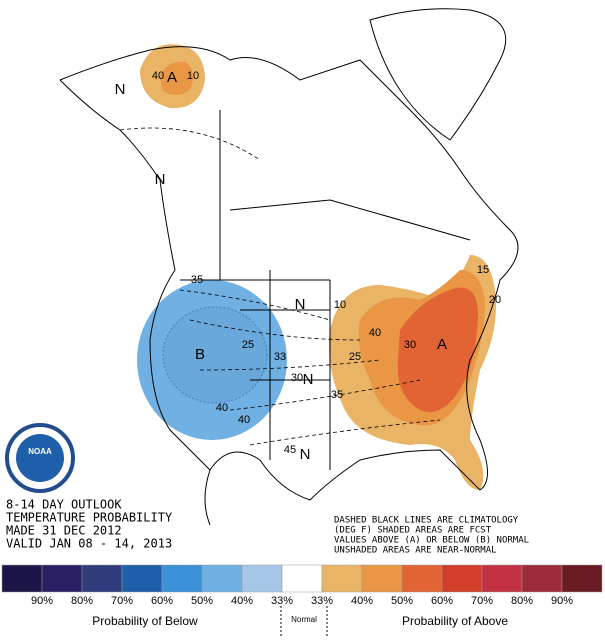  Describe the element at coordinates (431, 541) in the screenshot. I see `note-line: VALUES ABOVE (A) OR BELOW (B) NORMAL` at that location.